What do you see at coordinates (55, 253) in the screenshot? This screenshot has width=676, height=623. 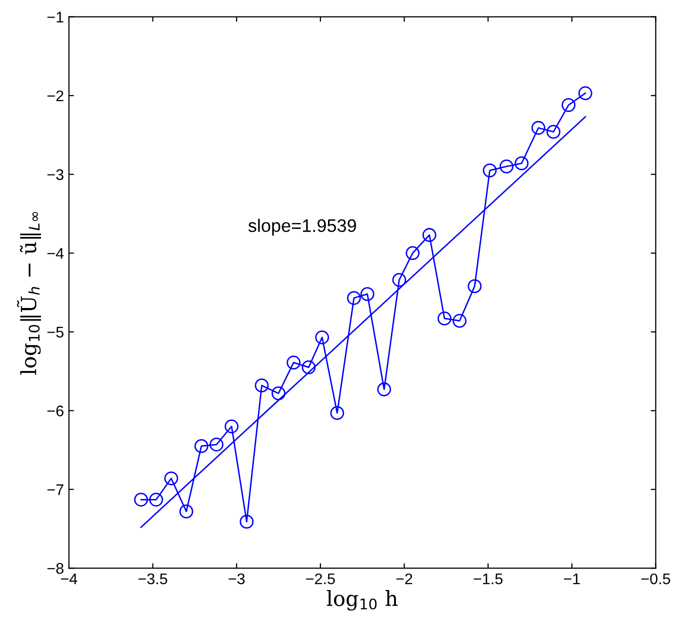 I see `y-tick-label: −4` at bounding box center [55, 253].